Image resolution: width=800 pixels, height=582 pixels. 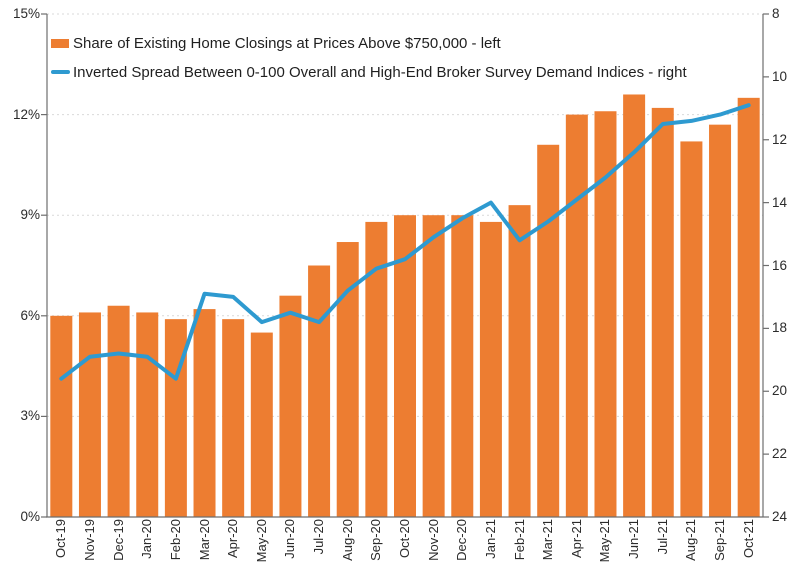 What do you see at coordinates (780, 328) in the screenshot?
I see `right-axis-tick-label: 18` at bounding box center [780, 328].